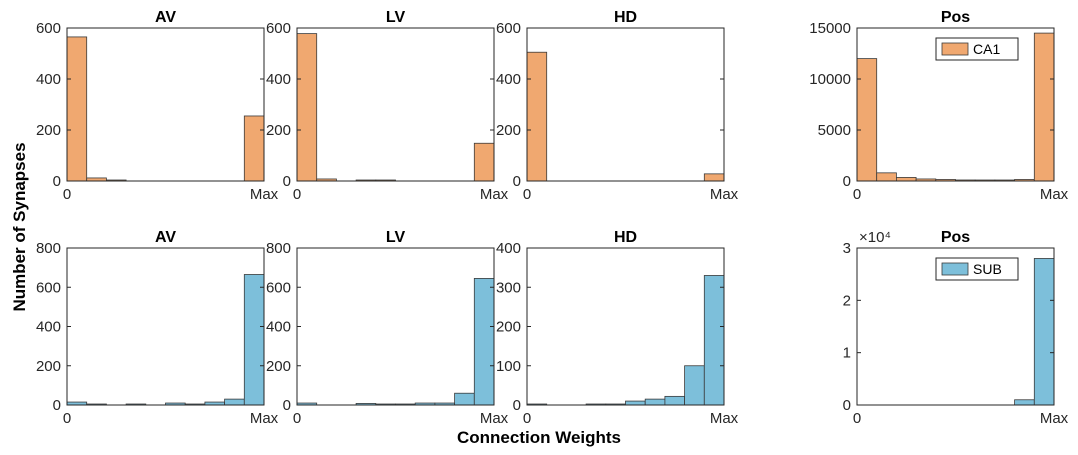 Image resolution: width=1078 pixels, height=455 pixels. I want to click on y-tick-label: 1, so click(847, 353).